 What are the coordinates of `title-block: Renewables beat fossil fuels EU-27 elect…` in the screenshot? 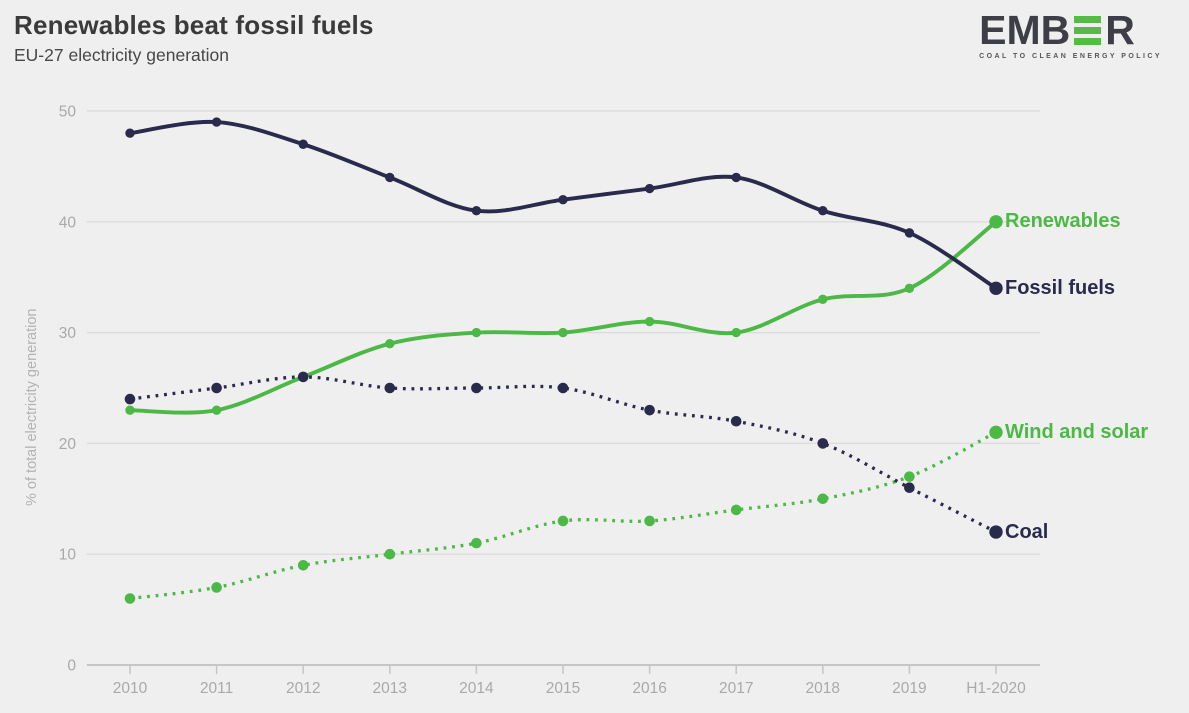 It's located at (194, 38).